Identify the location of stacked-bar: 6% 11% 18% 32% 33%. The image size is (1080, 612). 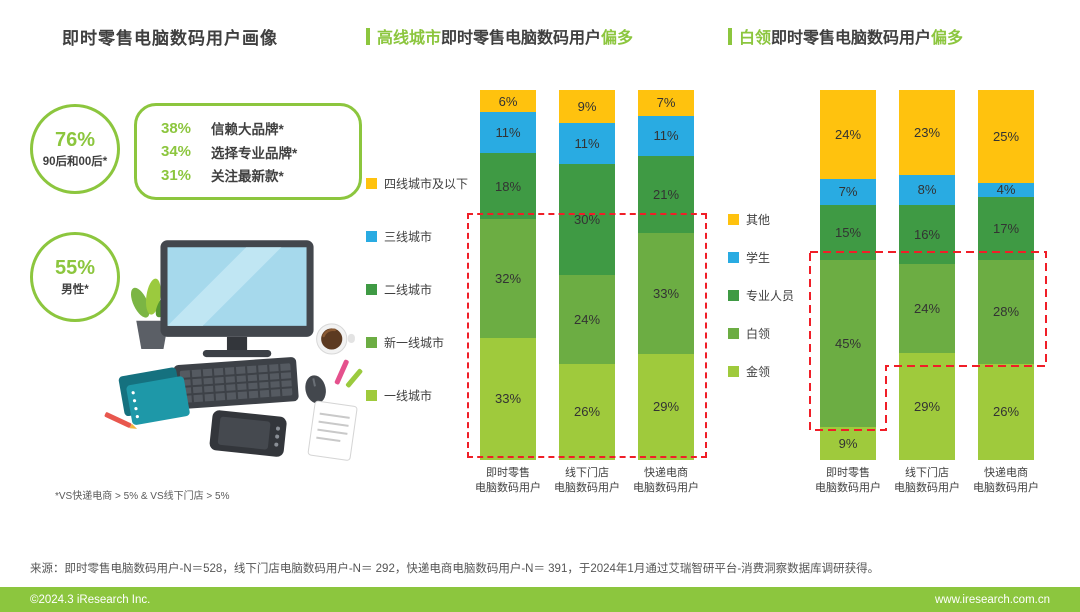
(508, 275).